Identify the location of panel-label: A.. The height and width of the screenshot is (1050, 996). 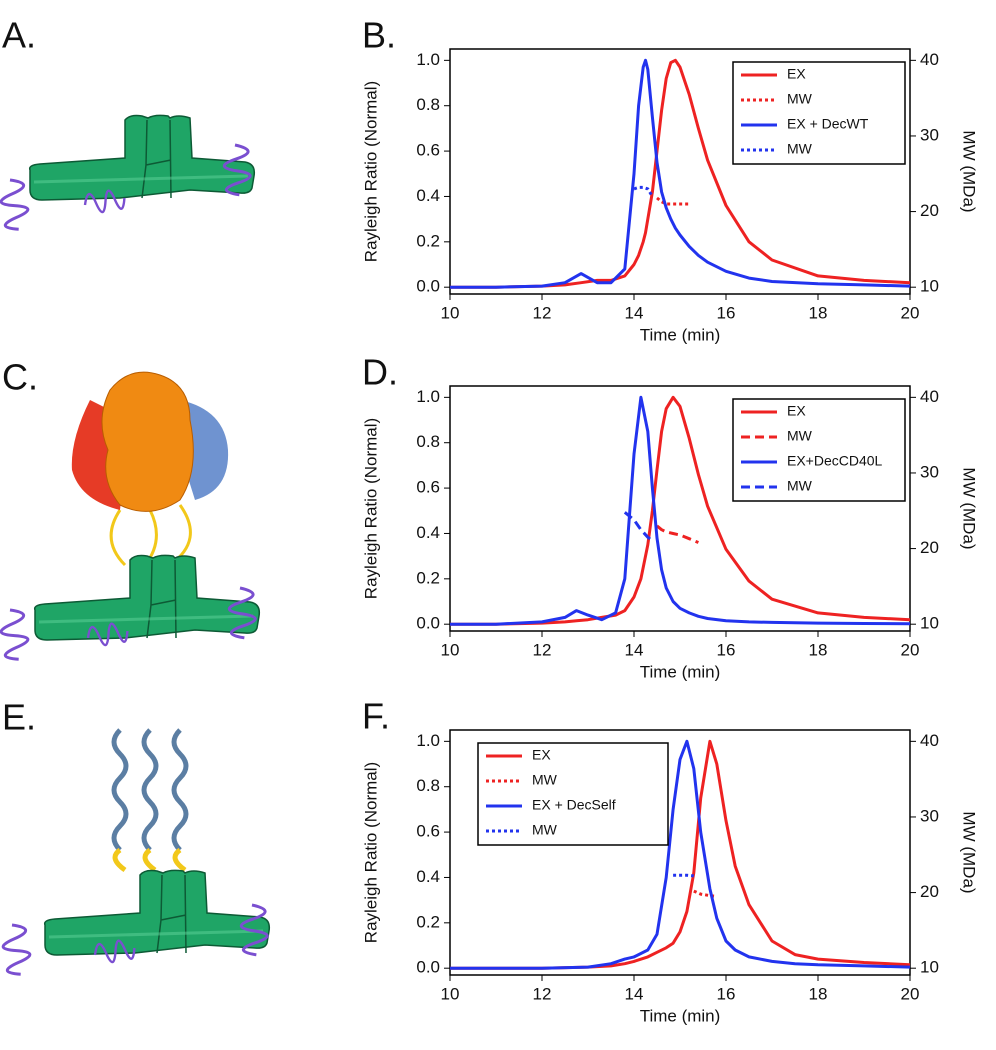
(19, 35).